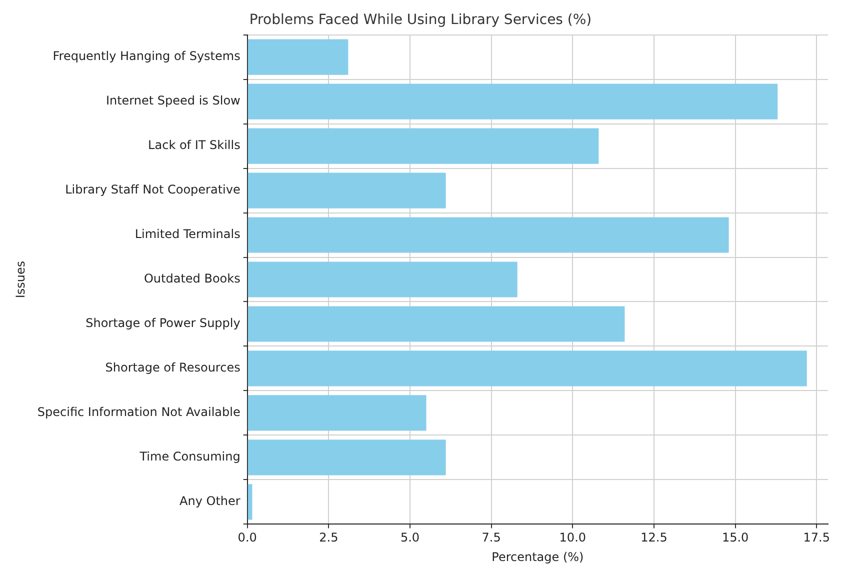 The image size is (841, 575). What do you see at coordinates (163, 323) in the screenshot?
I see `y-tick-label: Shortage of Power Supply` at bounding box center [163, 323].